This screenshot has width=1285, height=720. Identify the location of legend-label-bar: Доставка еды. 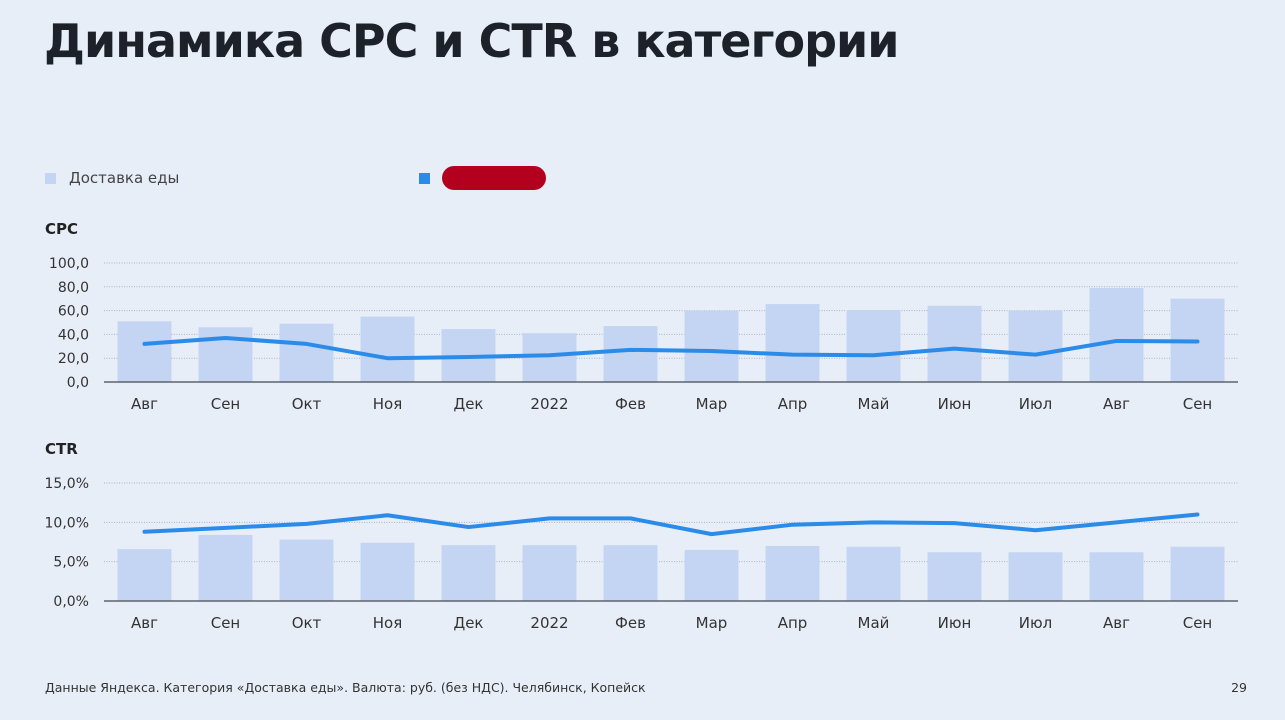
(124, 178).